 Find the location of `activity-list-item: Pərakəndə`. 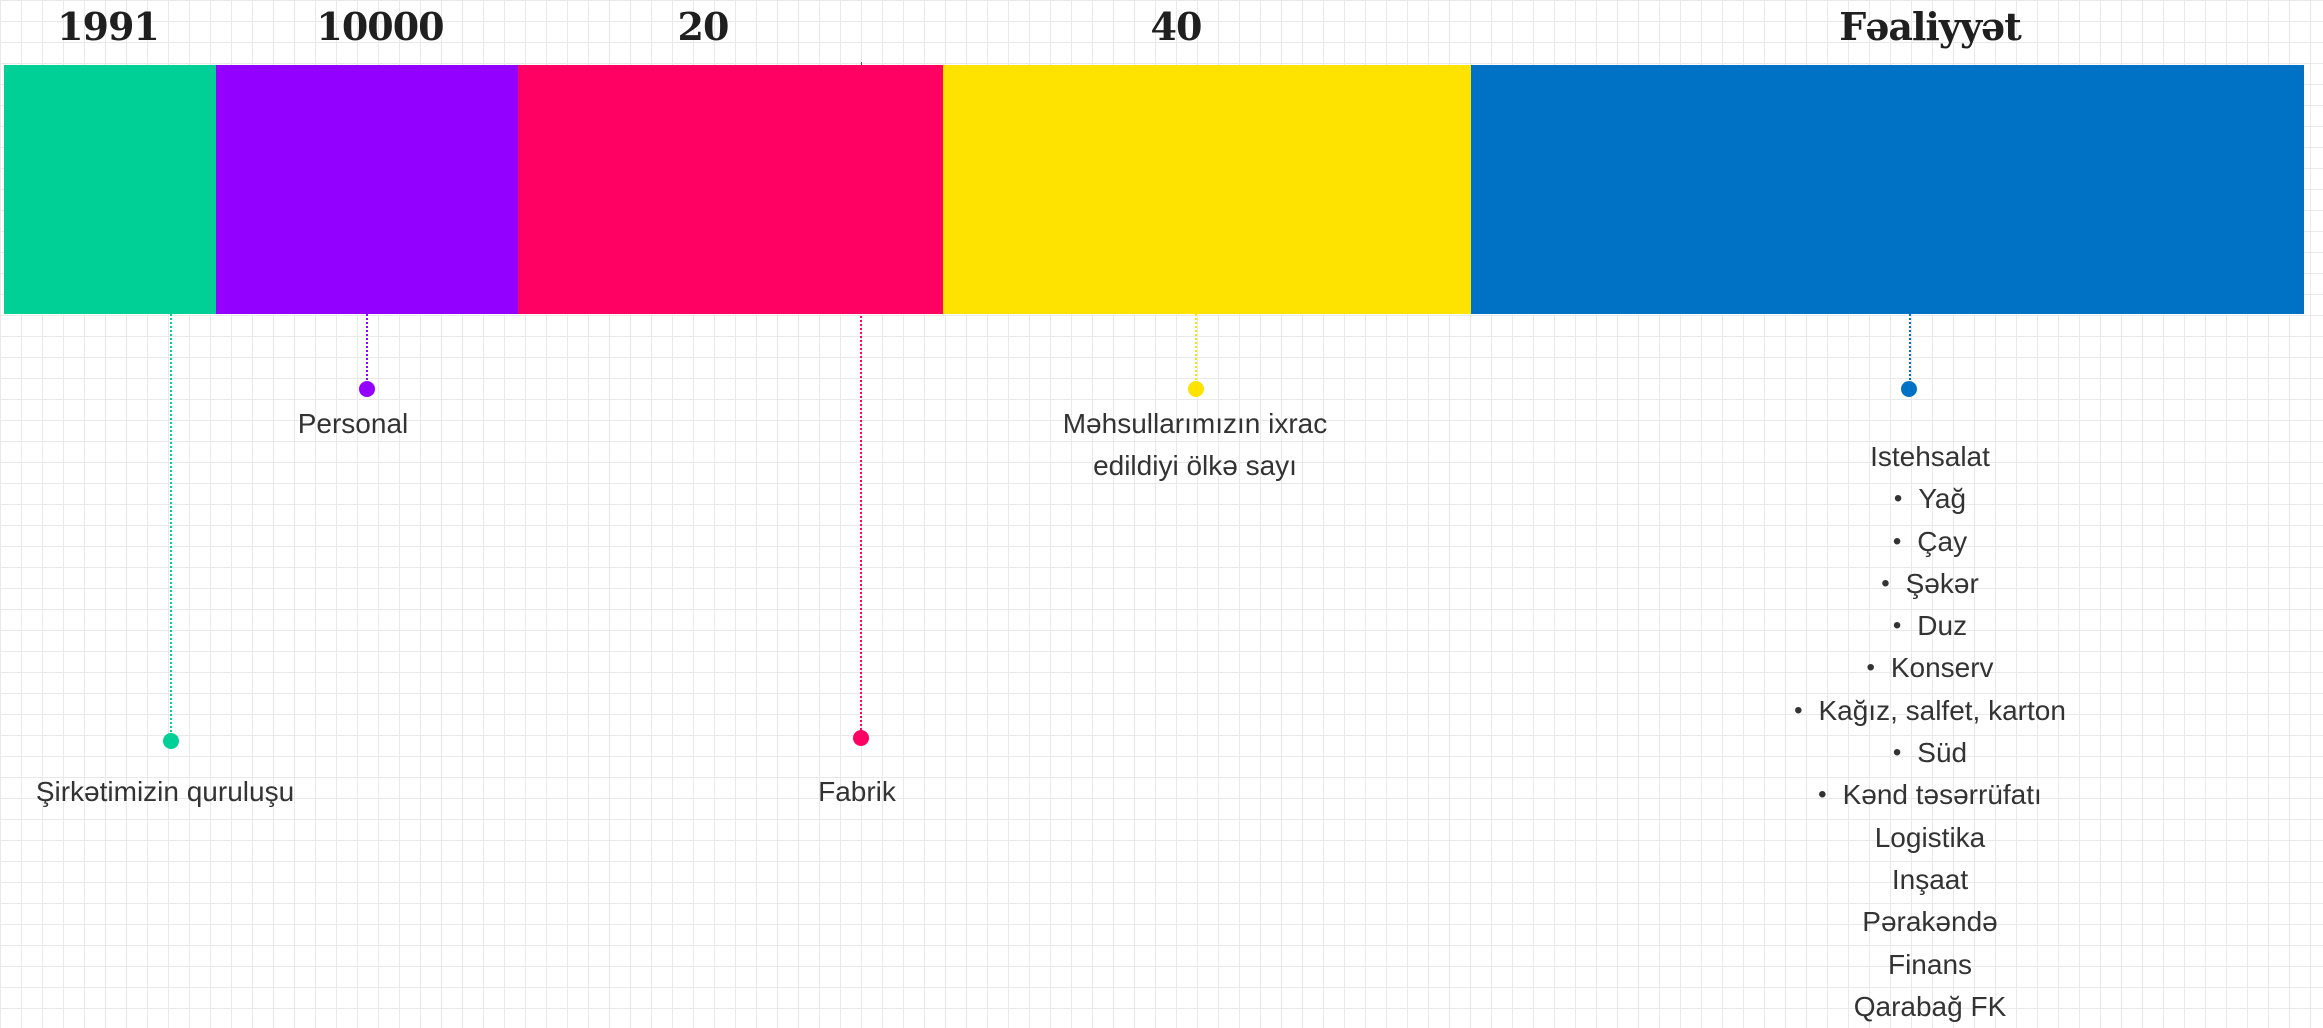

activity-list-item: Pərakəndə is located at coordinates (1930, 922).